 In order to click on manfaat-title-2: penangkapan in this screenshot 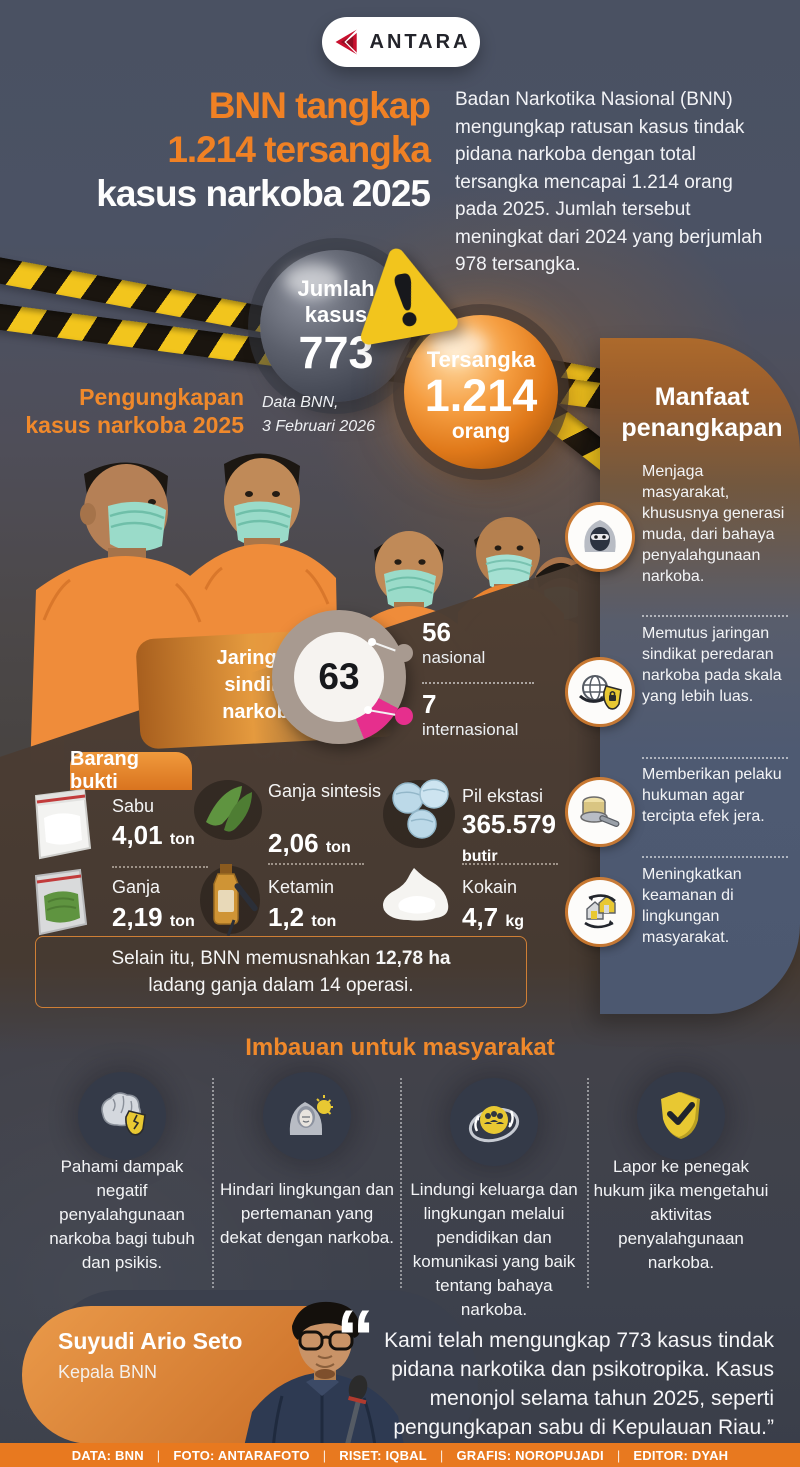, I will do `click(702, 428)`.